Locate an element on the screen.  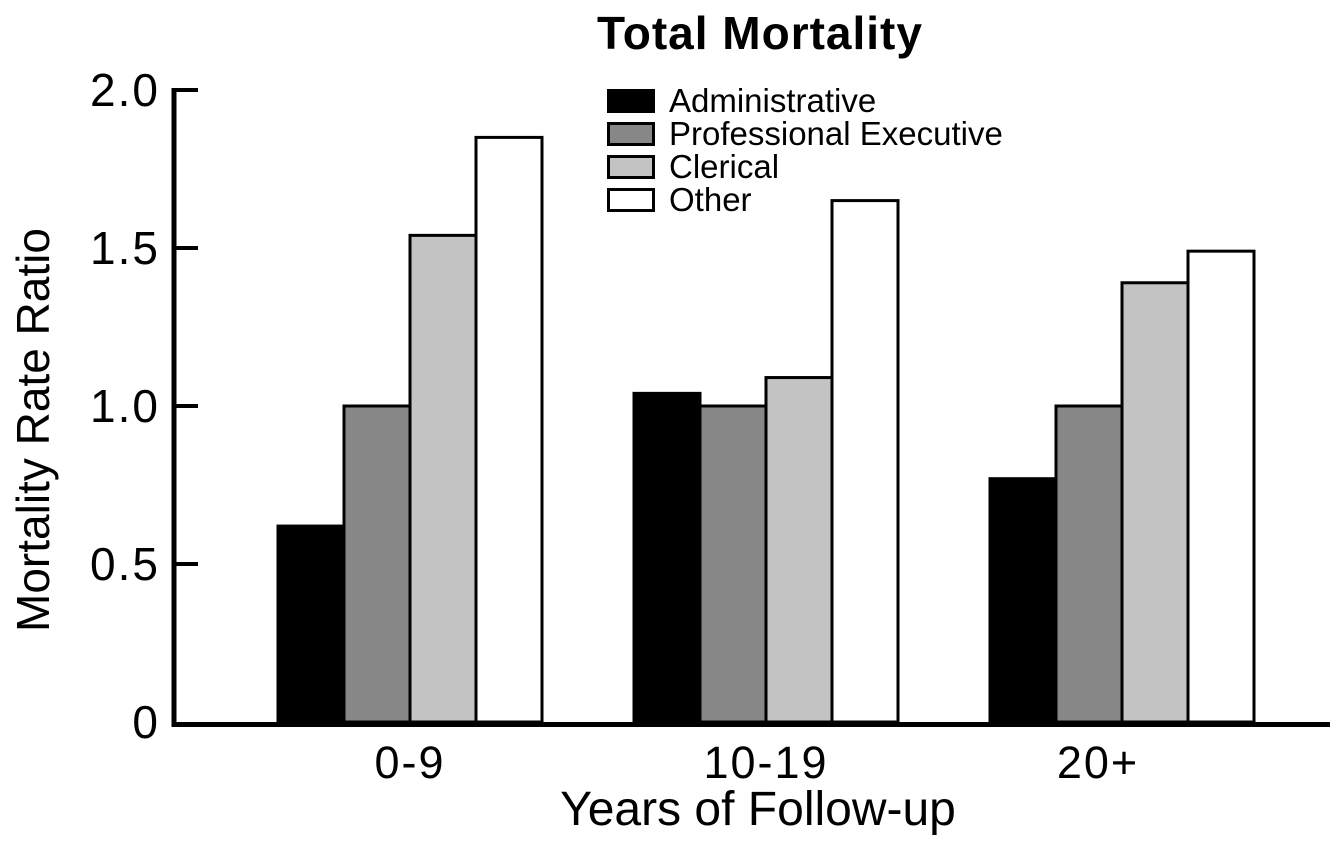
chart-title: Total Mortality is located at coordinates (760, 33).